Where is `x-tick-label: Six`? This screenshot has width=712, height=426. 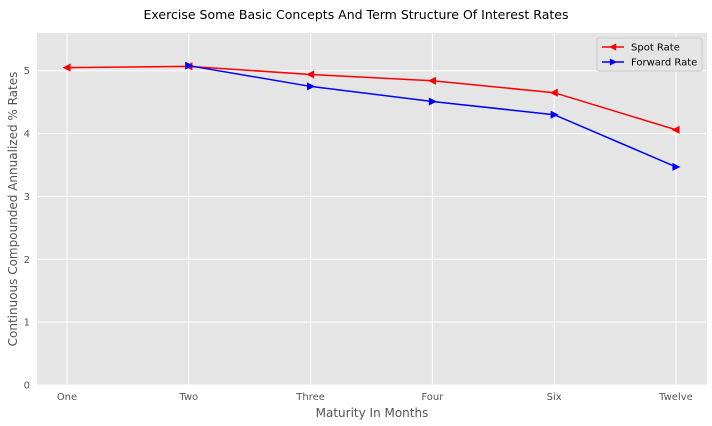
x-tick-label: Six is located at coordinates (554, 397).